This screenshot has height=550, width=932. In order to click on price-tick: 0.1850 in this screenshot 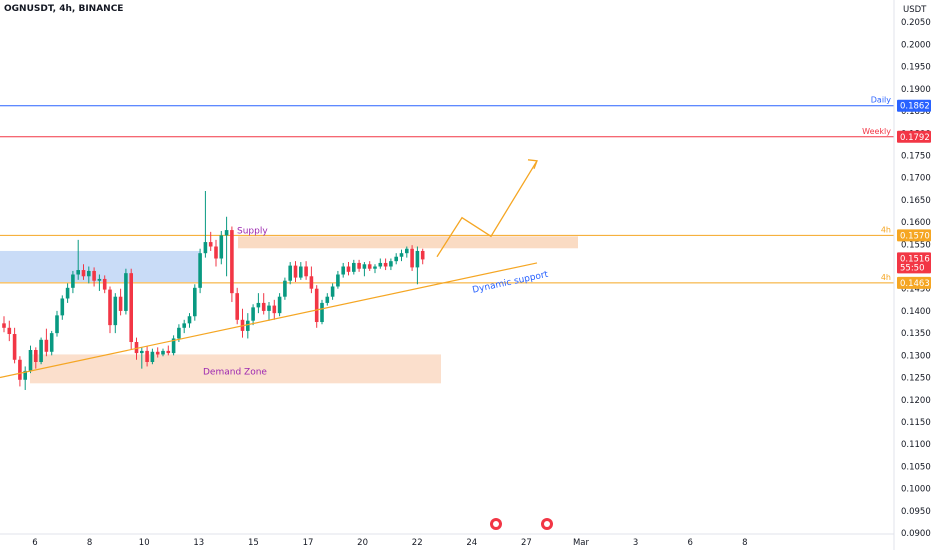, I will do `click(916, 112)`.